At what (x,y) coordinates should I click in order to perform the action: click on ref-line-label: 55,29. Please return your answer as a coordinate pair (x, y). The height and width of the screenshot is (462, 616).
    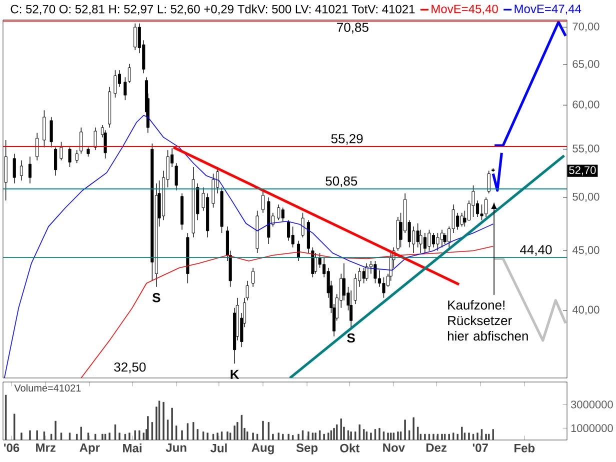
    Looking at the image, I should click on (347, 139).